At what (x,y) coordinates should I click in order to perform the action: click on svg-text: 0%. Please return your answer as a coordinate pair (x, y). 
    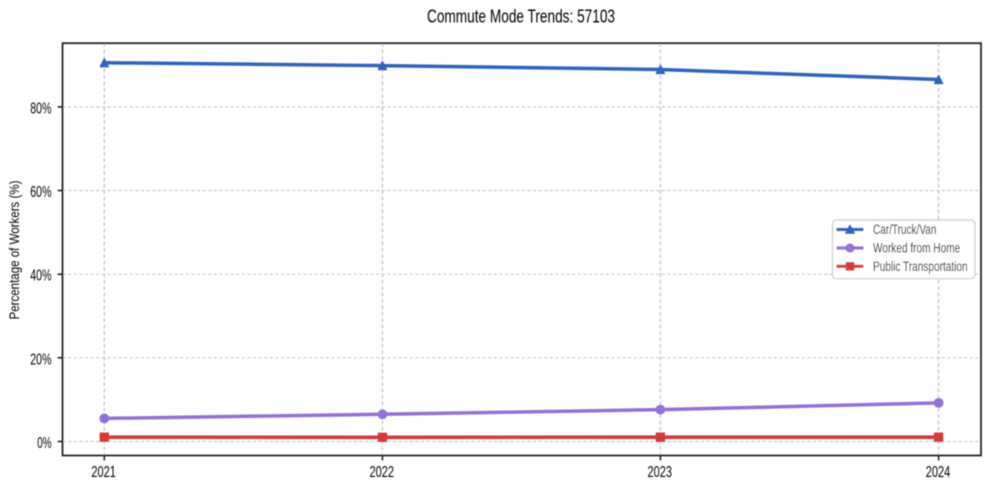
    Looking at the image, I should click on (44, 443).